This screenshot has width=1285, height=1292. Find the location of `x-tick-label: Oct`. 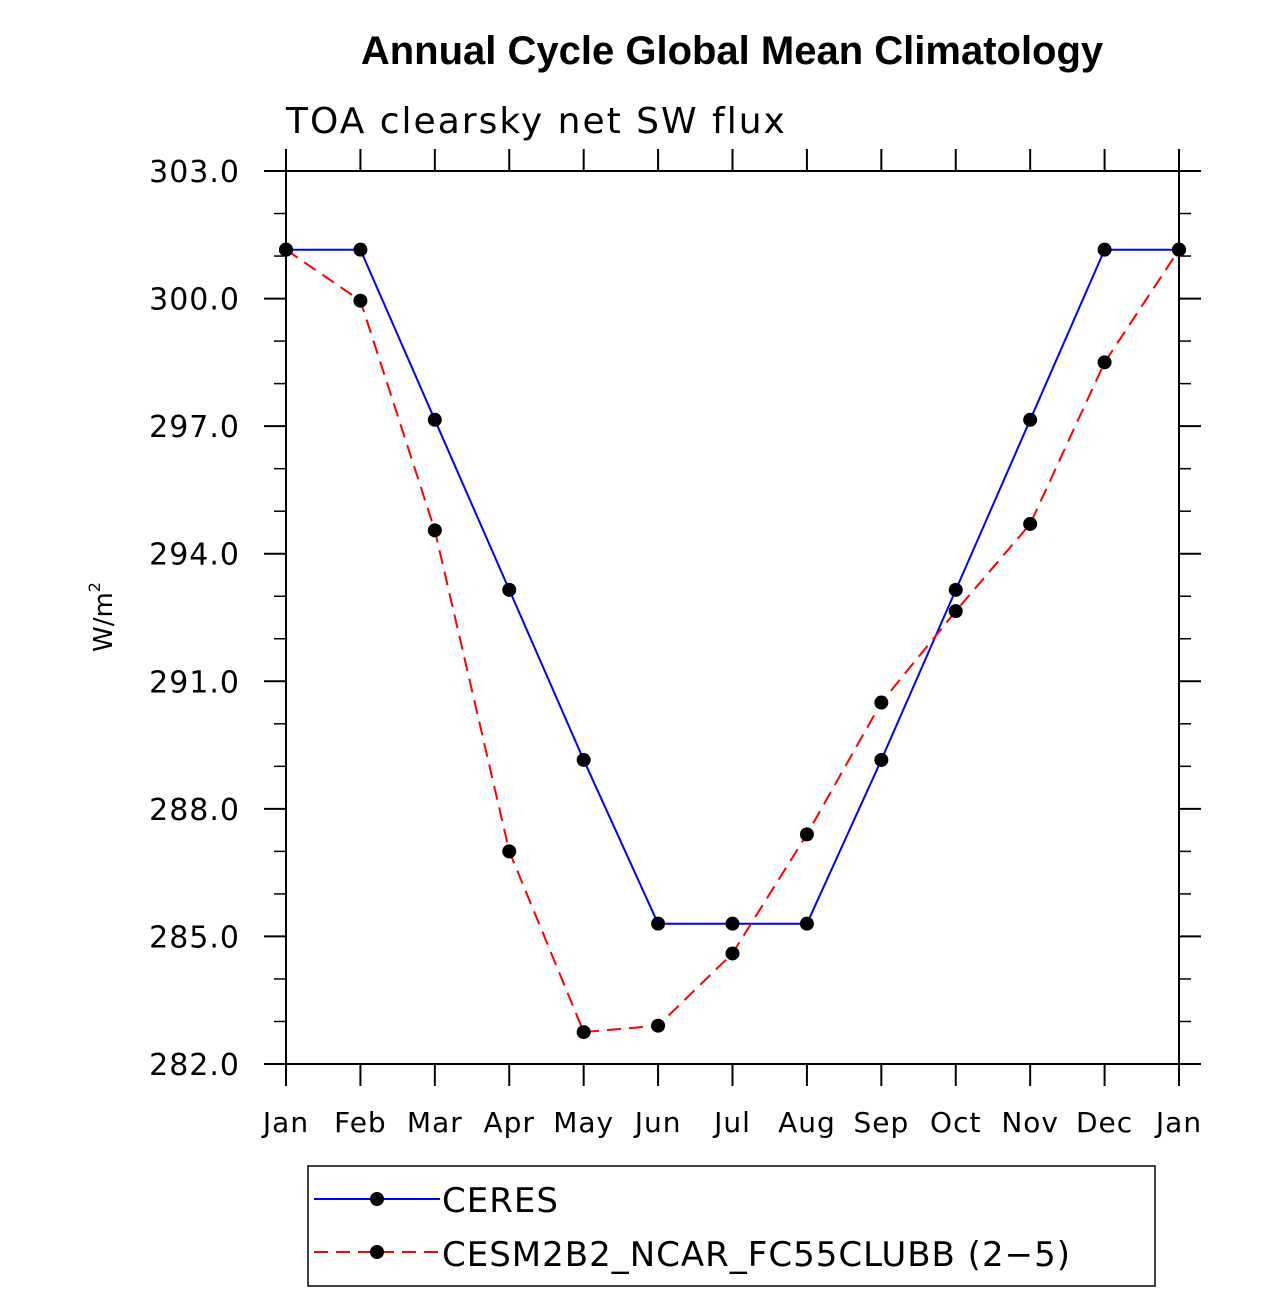

x-tick-label: Oct is located at coordinates (955, 1122).